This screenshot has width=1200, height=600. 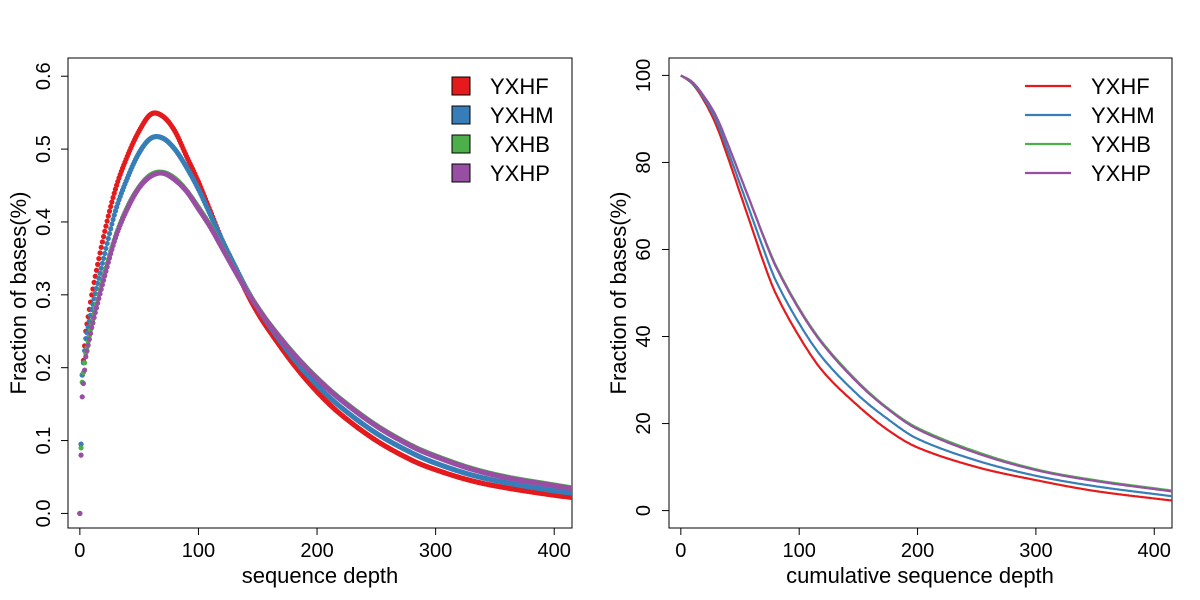 I want to click on left-x-axis-label: sequence depth, so click(x=320, y=575).